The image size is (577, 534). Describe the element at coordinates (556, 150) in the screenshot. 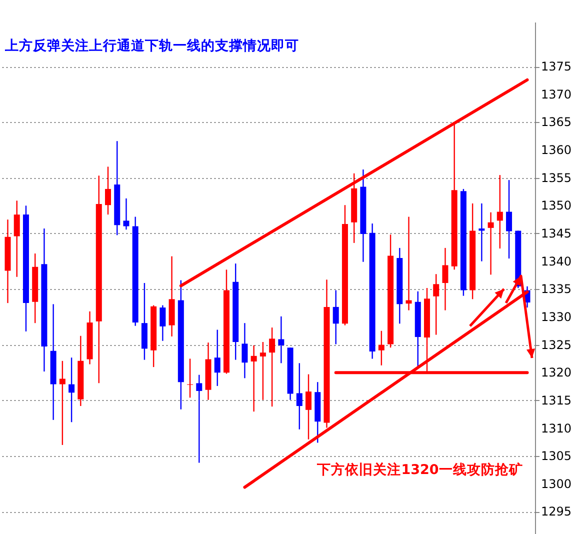

I see `y-tick-label: 1360` at that location.